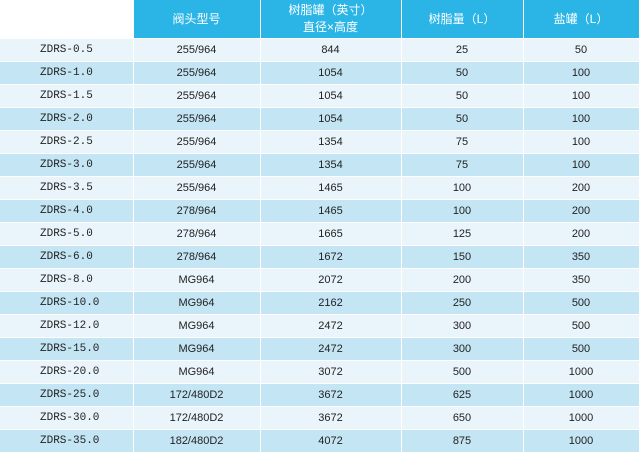  I want to click on table-row: ZDRS-1.5 255/964 1054 50 100, so click(319, 96).